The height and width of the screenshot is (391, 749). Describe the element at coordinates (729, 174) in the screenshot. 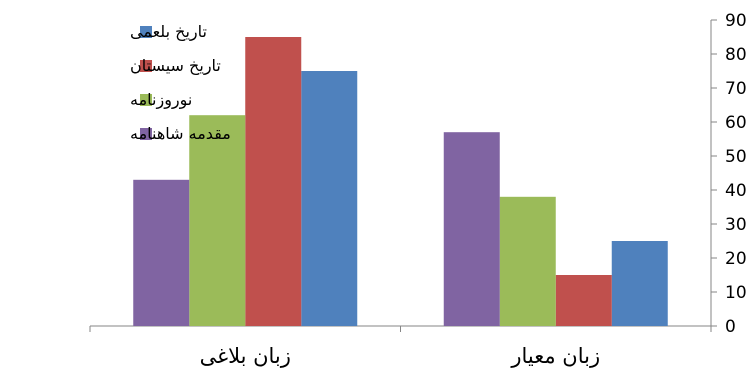

I see `y-axis-ticks: 0 10 20 30 40 50 60 70 80 90` at that location.